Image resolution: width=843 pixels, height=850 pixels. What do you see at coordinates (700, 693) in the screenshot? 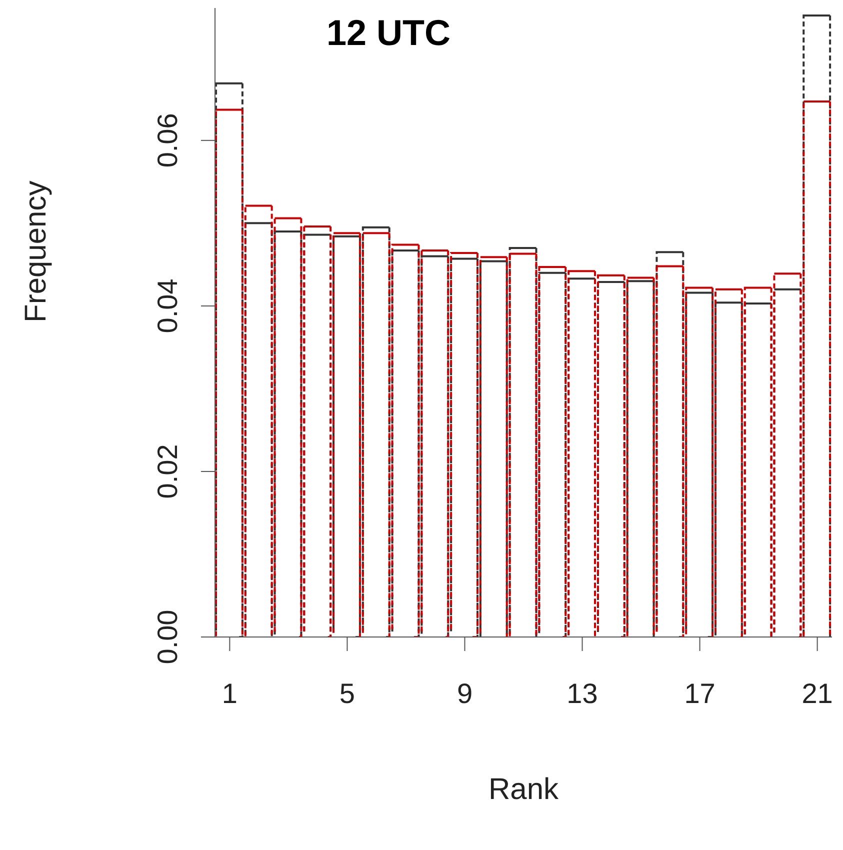
I see `x-tick-label: 17` at bounding box center [700, 693].